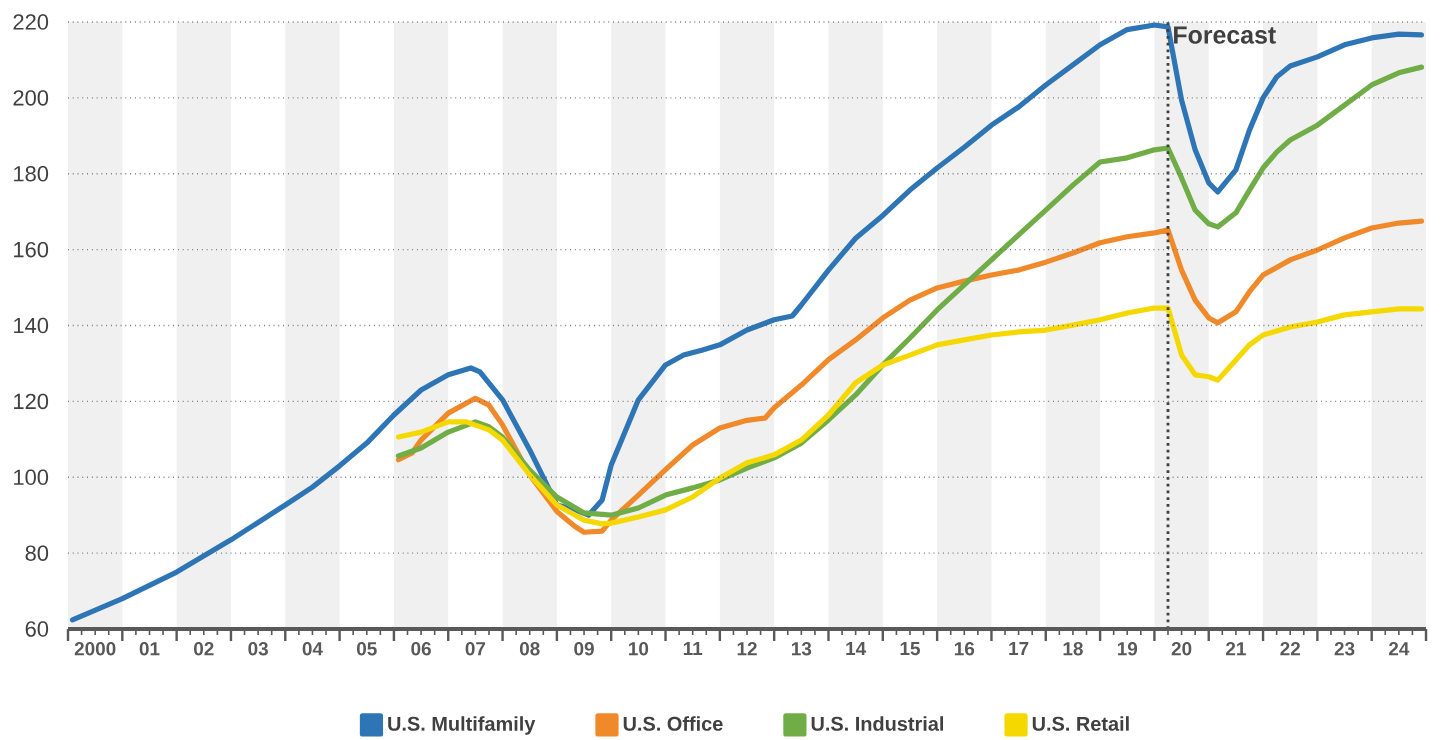 This screenshot has width=1446, height=740. I want to click on legend-label: U.S. Retail, so click(1080, 723).